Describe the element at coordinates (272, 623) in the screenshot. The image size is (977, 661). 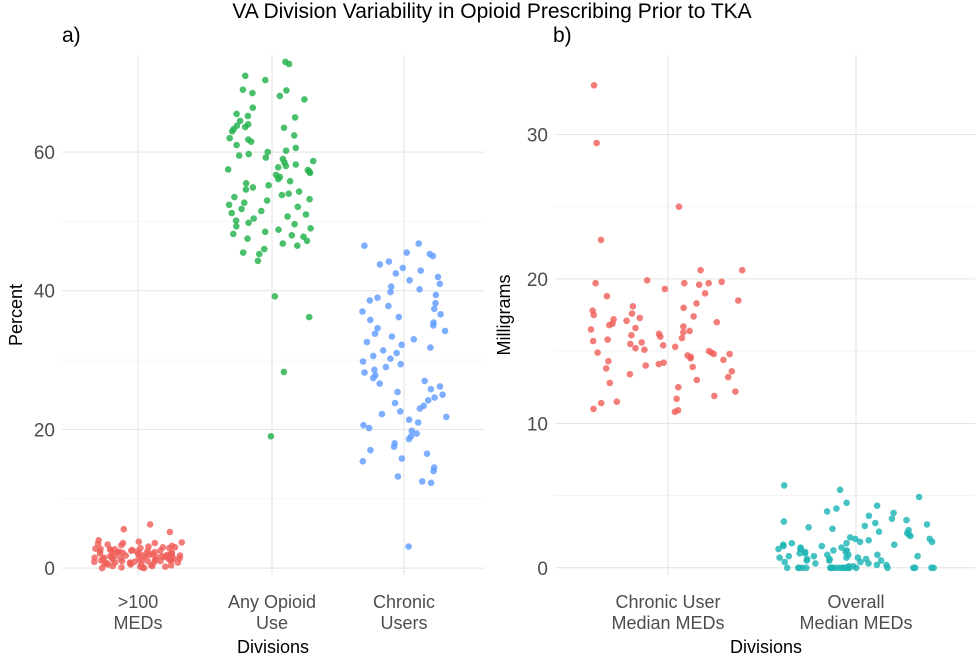
I see `x-tick-label: Use` at that location.